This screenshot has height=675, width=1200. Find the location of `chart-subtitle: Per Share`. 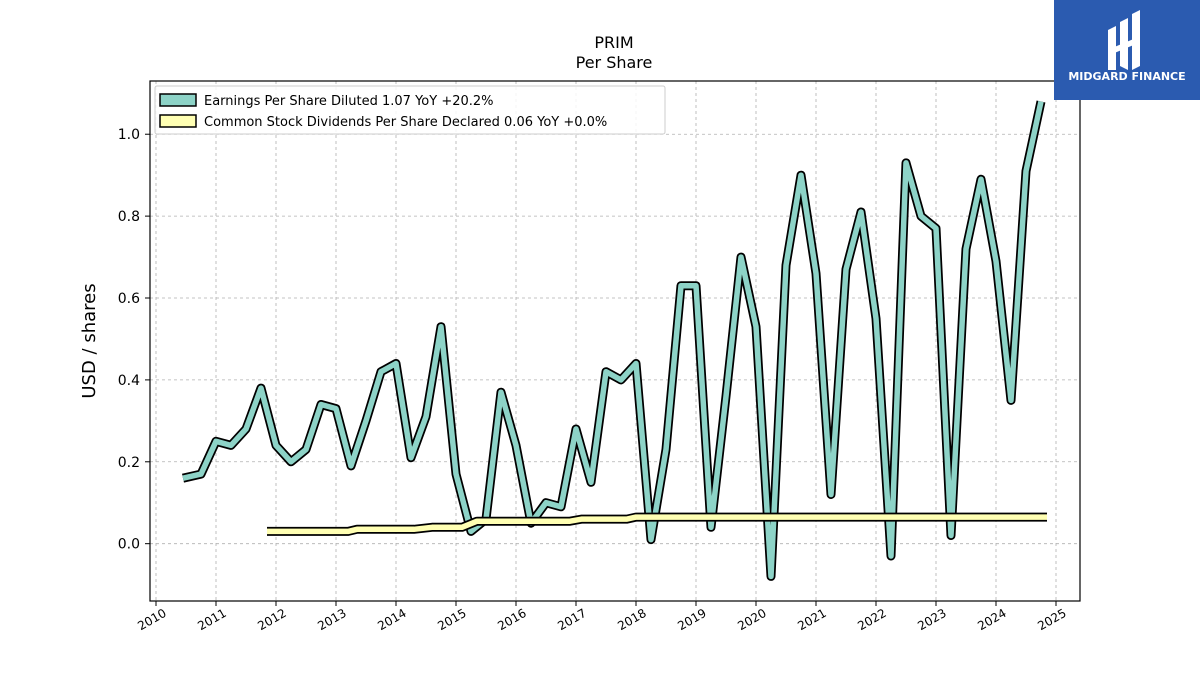

chart-subtitle: Per Share is located at coordinates (614, 62).